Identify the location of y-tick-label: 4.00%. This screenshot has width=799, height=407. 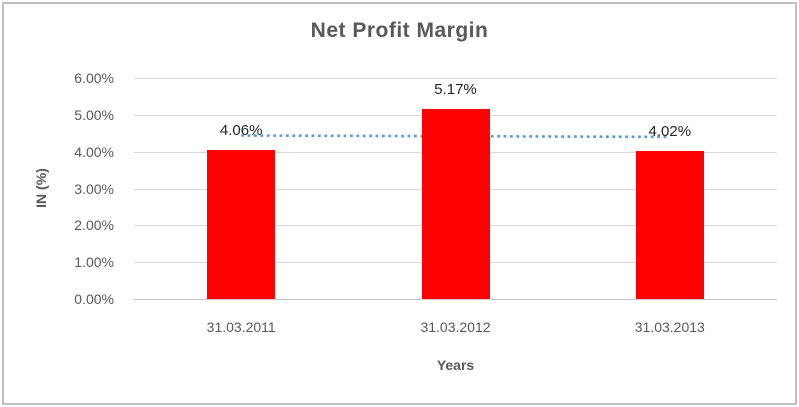
(94, 151).